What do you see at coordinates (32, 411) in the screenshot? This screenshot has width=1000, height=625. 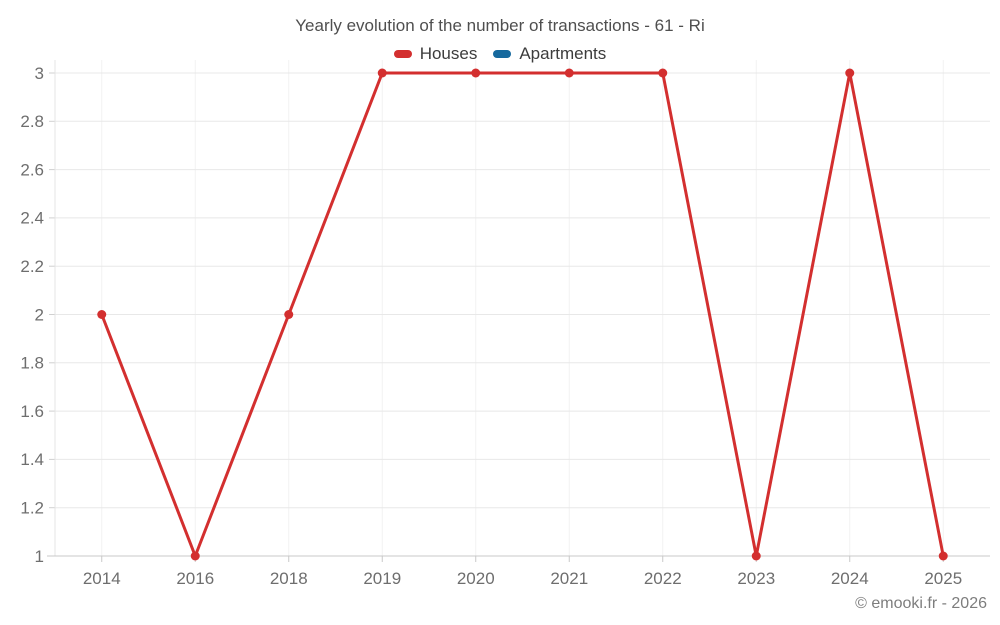 I see `y-axis-label: 1.6` at bounding box center [32, 411].